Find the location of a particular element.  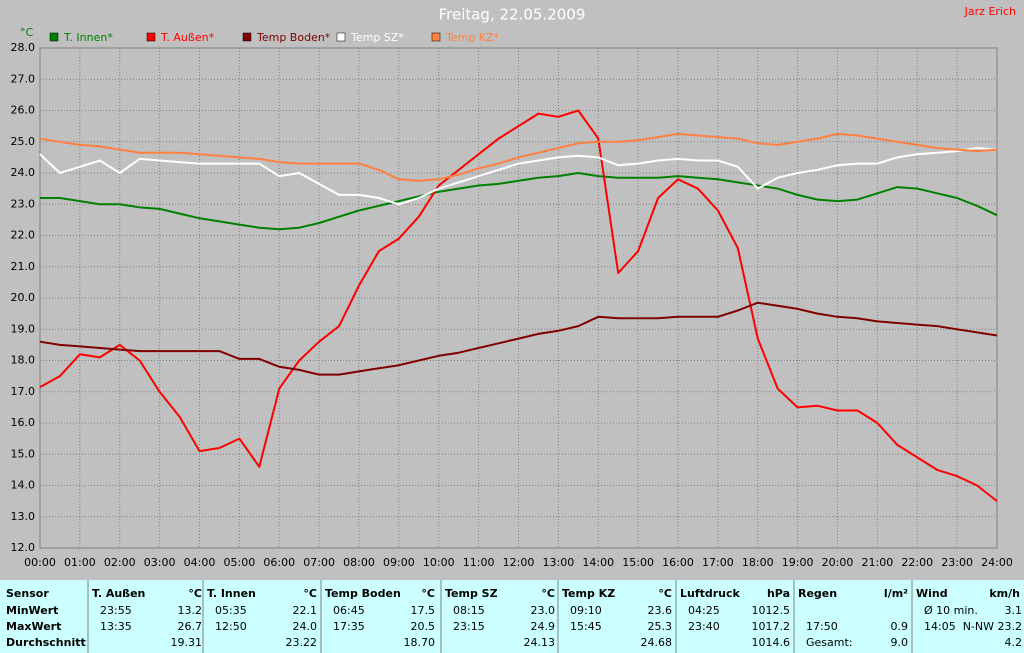

column-header: Temp SZ is located at coordinates (471, 593).